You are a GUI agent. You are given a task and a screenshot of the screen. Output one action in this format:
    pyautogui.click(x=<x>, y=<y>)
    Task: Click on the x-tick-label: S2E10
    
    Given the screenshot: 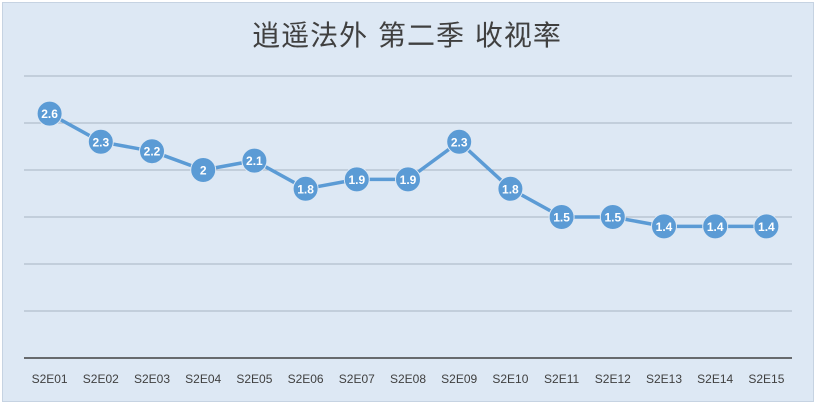 What is the action you would take?
    pyautogui.click(x=510, y=379)
    